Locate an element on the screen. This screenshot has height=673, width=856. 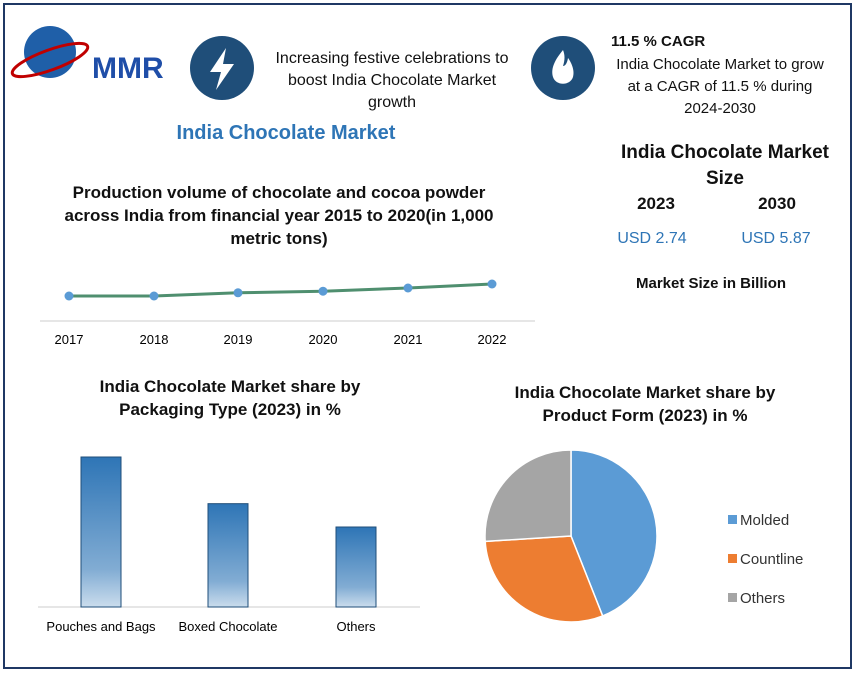
cagr-title: 11.5 % CAGR is located at coordinates (658, 41).